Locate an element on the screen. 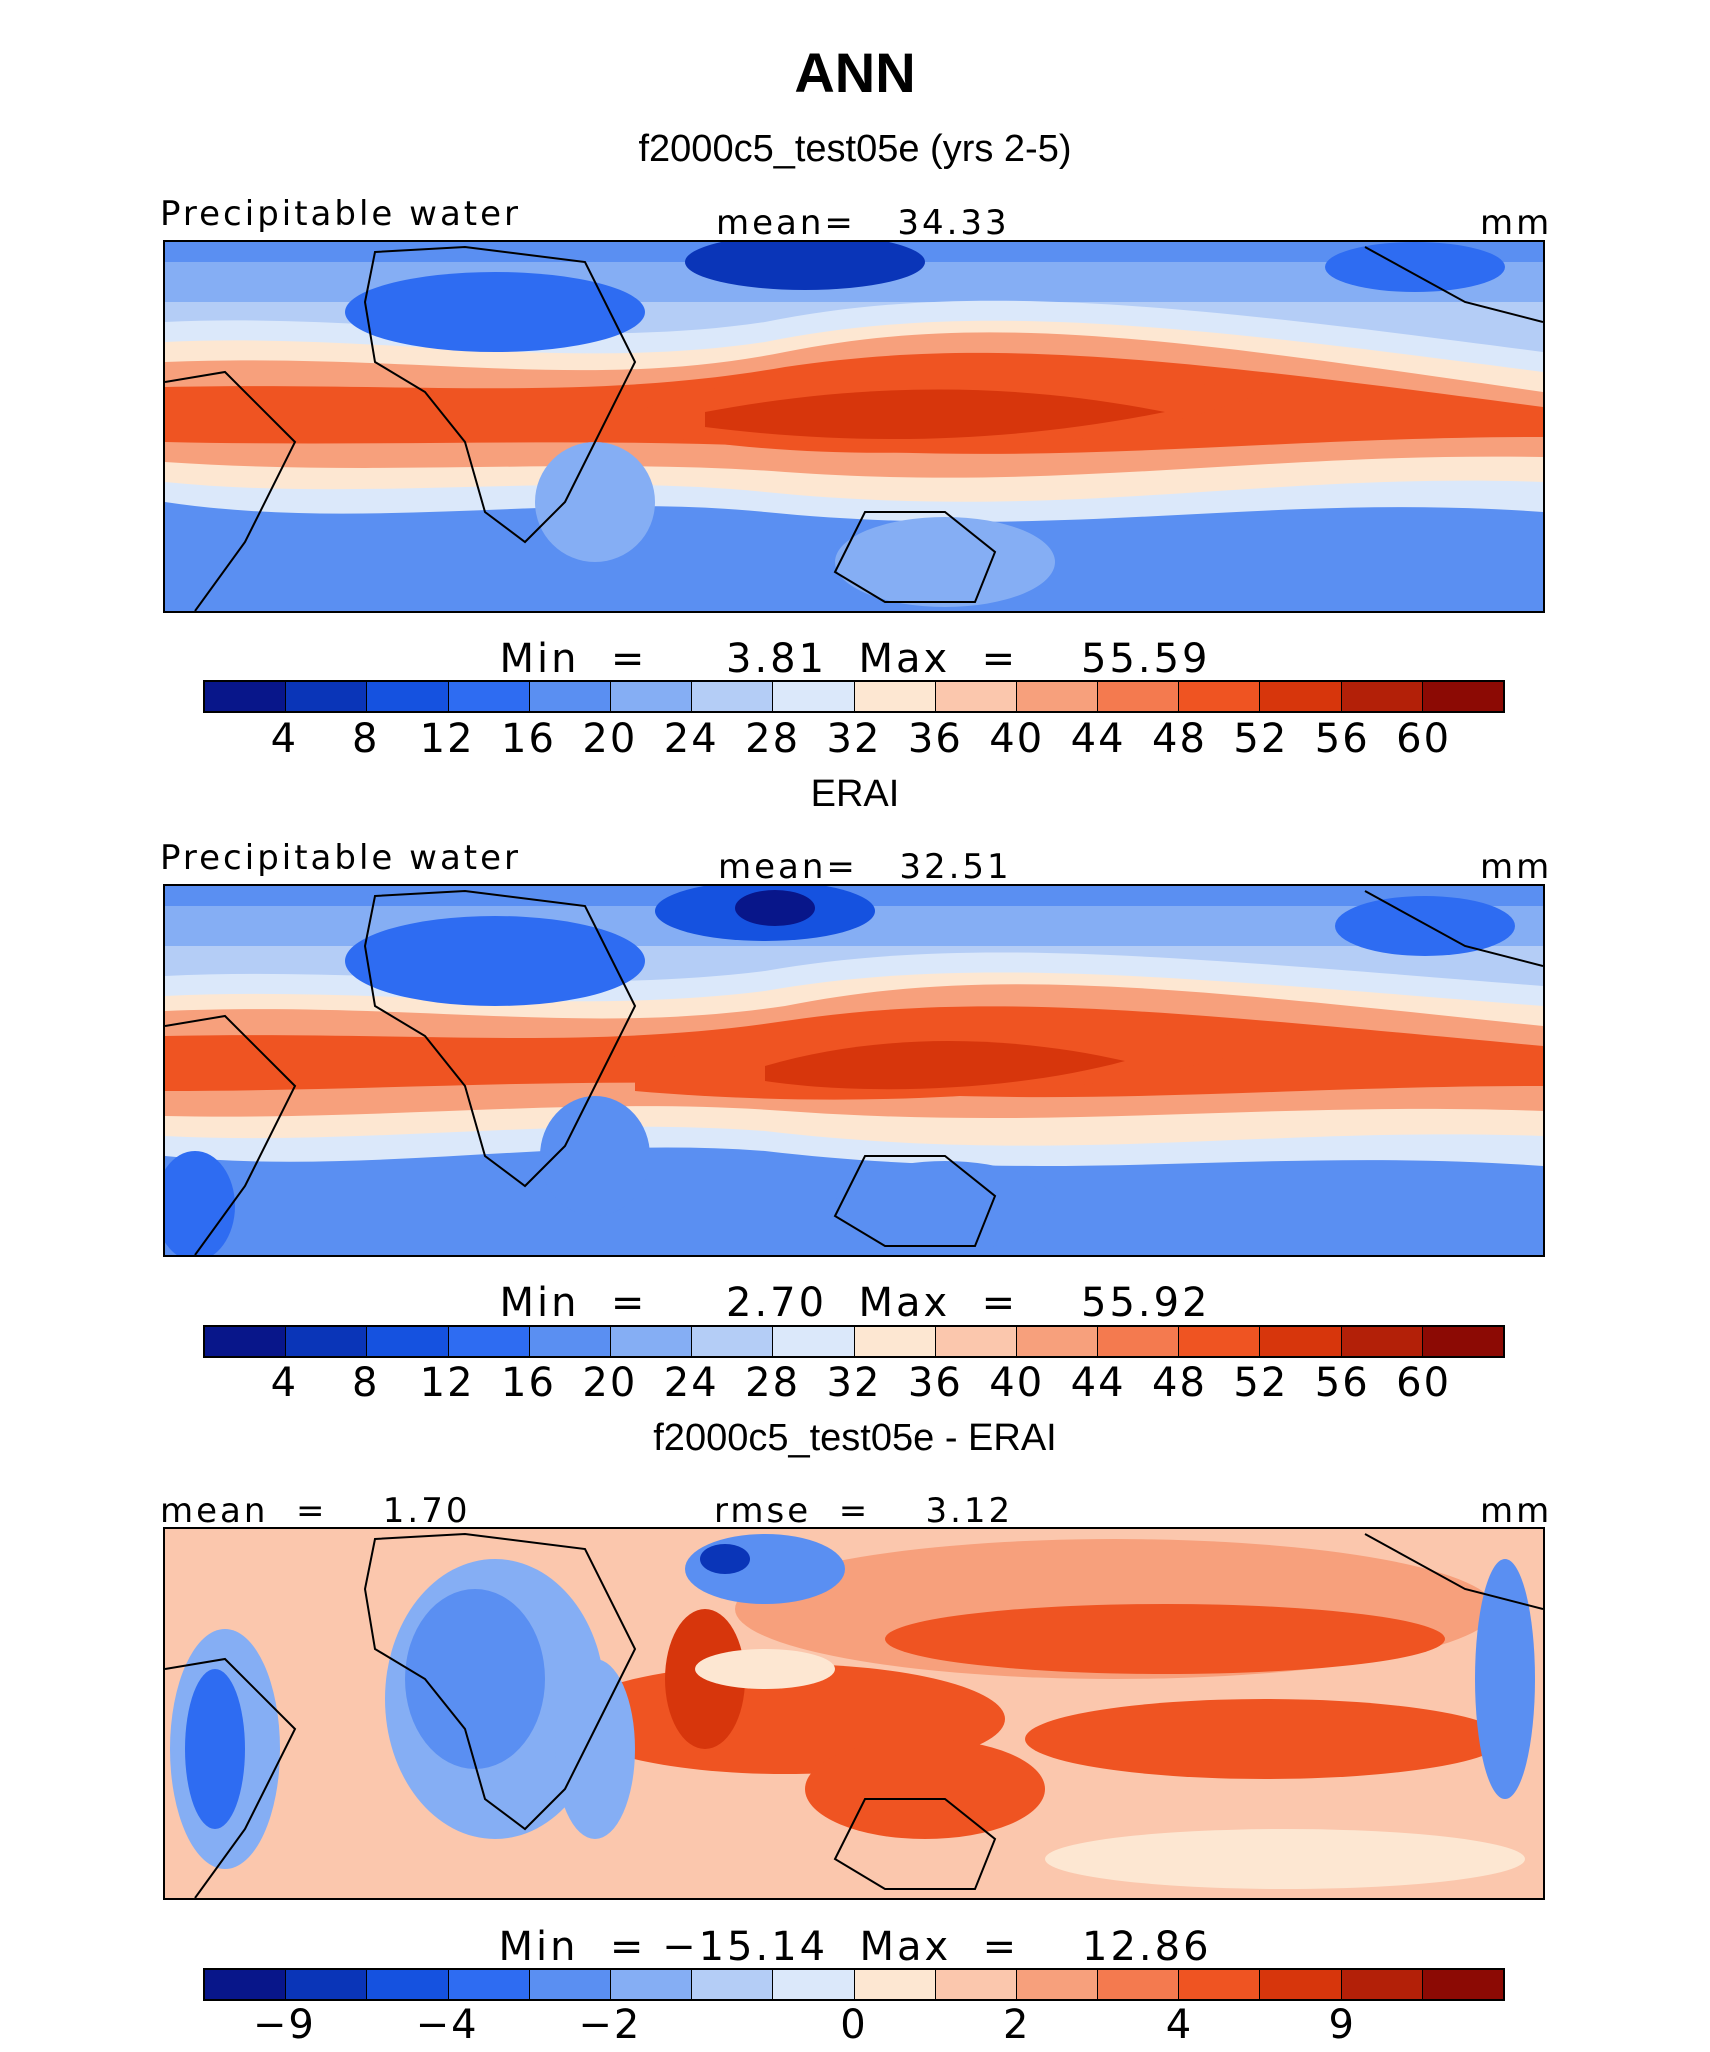 The width and height of the screenshot is (1710, 2052). colorbar-tick-label: 0 is located at coordinates (854, 2025).